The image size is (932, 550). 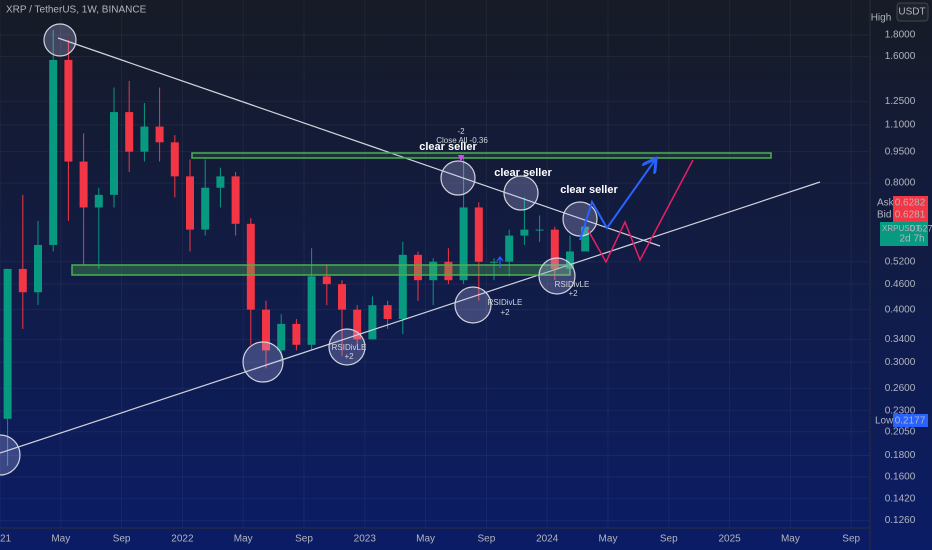 What do you see at coordinates (461, 131) in the screenshot?
I see `annotation: -2` at bounding box center [461, 131].